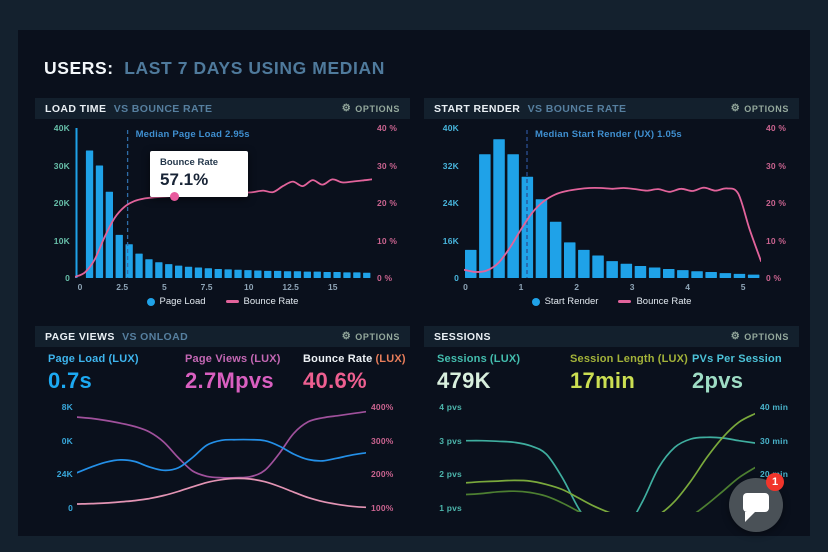 This screenshot has width=828, height=552. What do you see at coordinates (443, 456) in the screenshot?
I see `y-axis-left: 4 pvs 3 pvs 2 pvs 1 pvs` at bounding box center [443, 456].